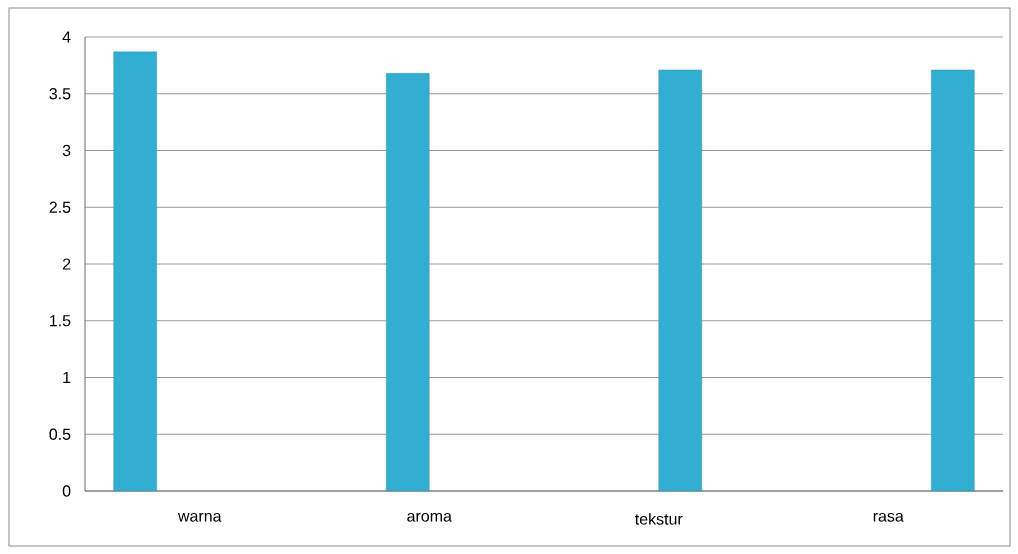 This screenshot has width=1018, height=554. What do you see at coordinates (60, 434) in the screenshot?
I see `y-tick-label: 0.5` at bounding box center [60, 434].